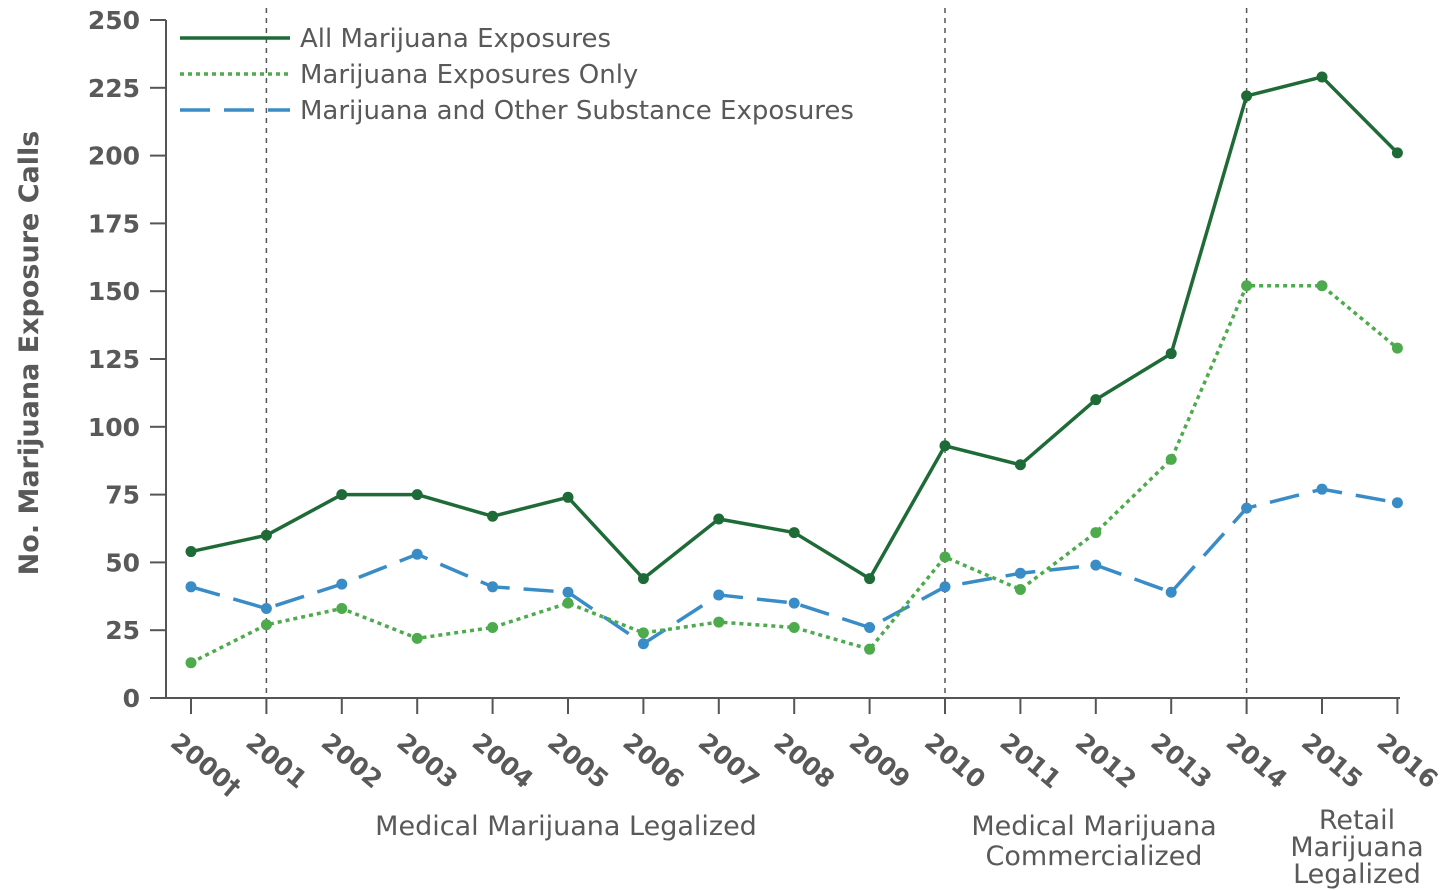 This screenshot has height=890, width=1442. Describe the element at coordinates (1094, 856) in the screenshot. I see `event-annotation-text: Commercialized` at that location.